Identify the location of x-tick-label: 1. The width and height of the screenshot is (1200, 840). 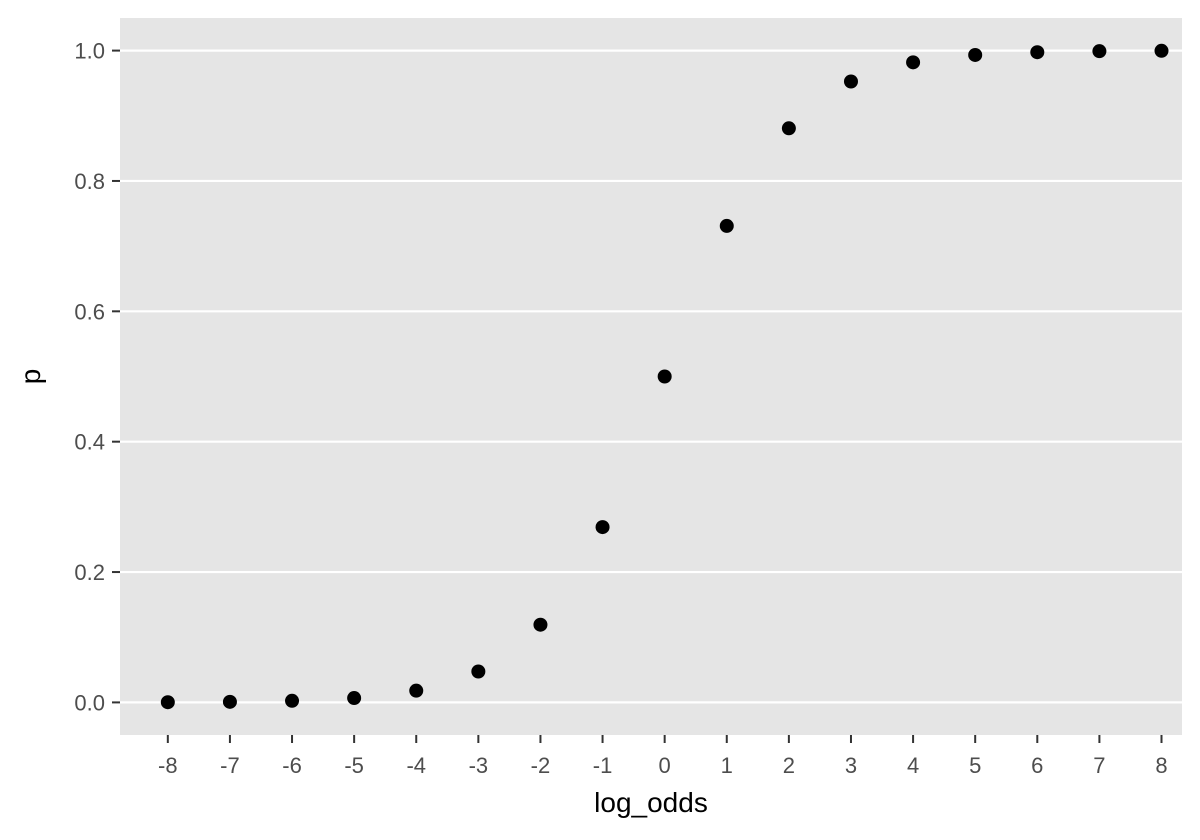
(727, 765).